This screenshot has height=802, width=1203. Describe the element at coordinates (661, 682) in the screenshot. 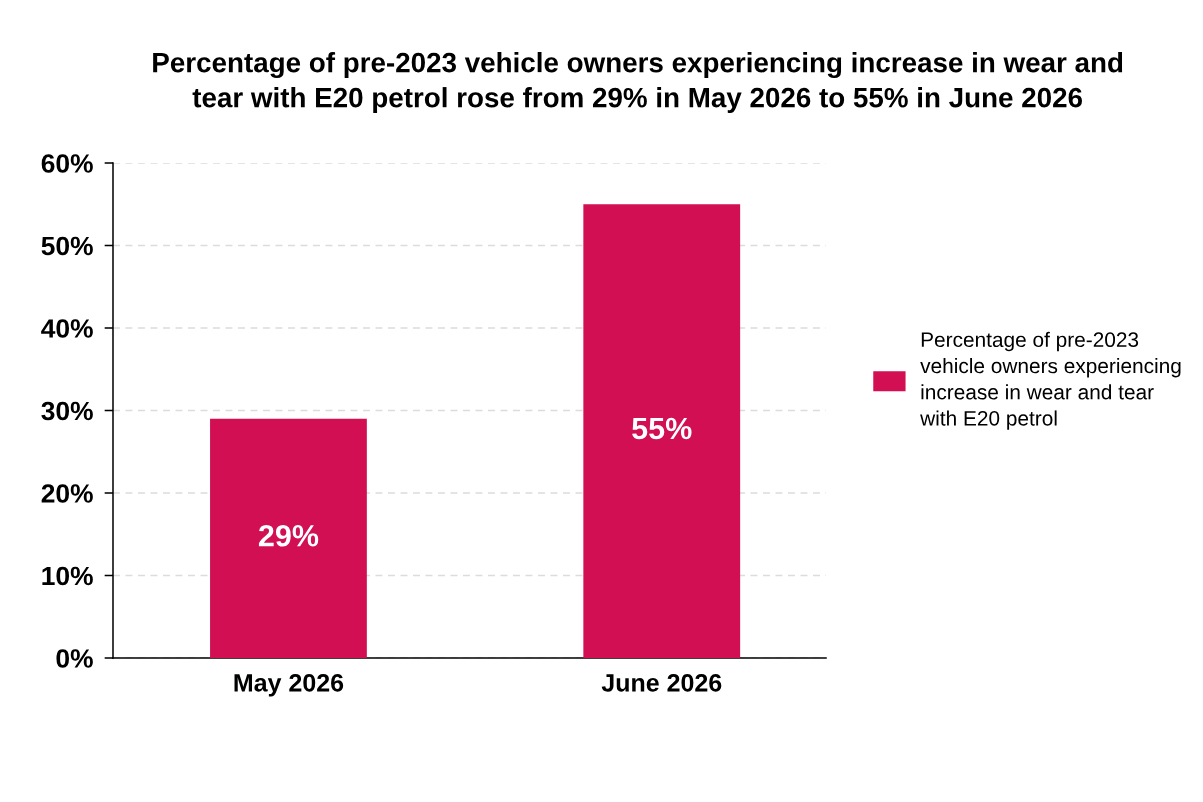

I see `x-tick-label: June 2026` at that location.